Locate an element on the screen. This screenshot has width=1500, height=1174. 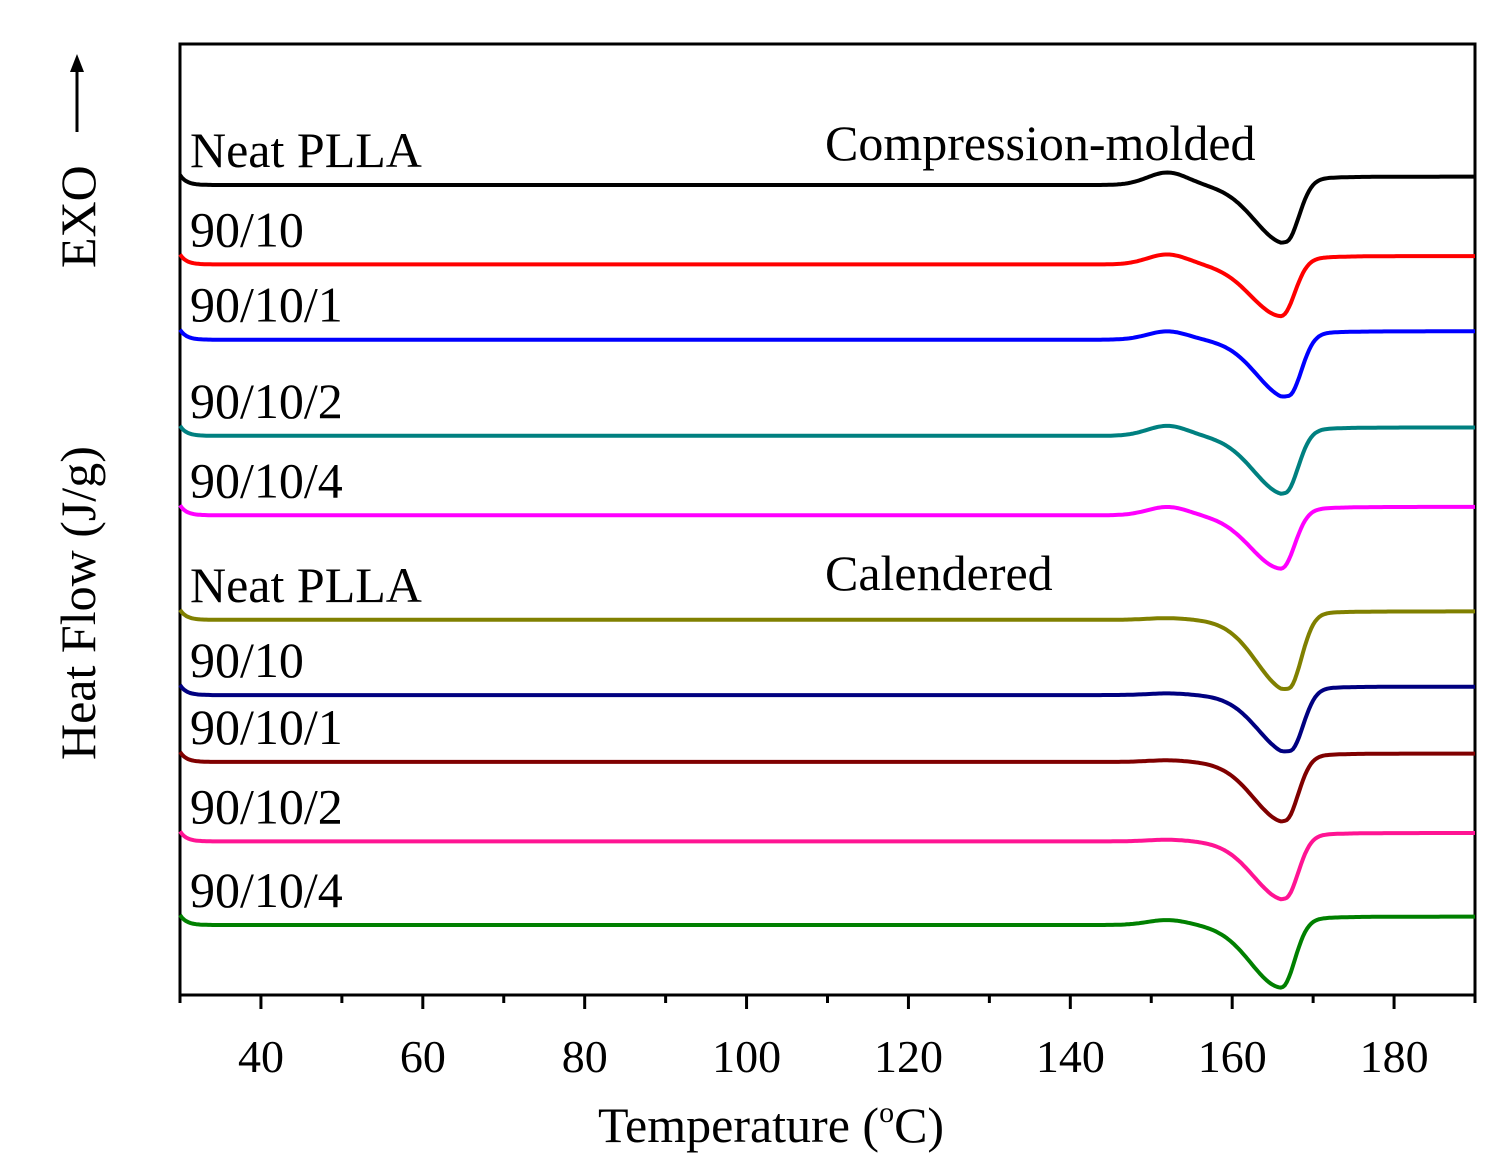
x-tick-label: 100 is located at coordinates (746, 1056).